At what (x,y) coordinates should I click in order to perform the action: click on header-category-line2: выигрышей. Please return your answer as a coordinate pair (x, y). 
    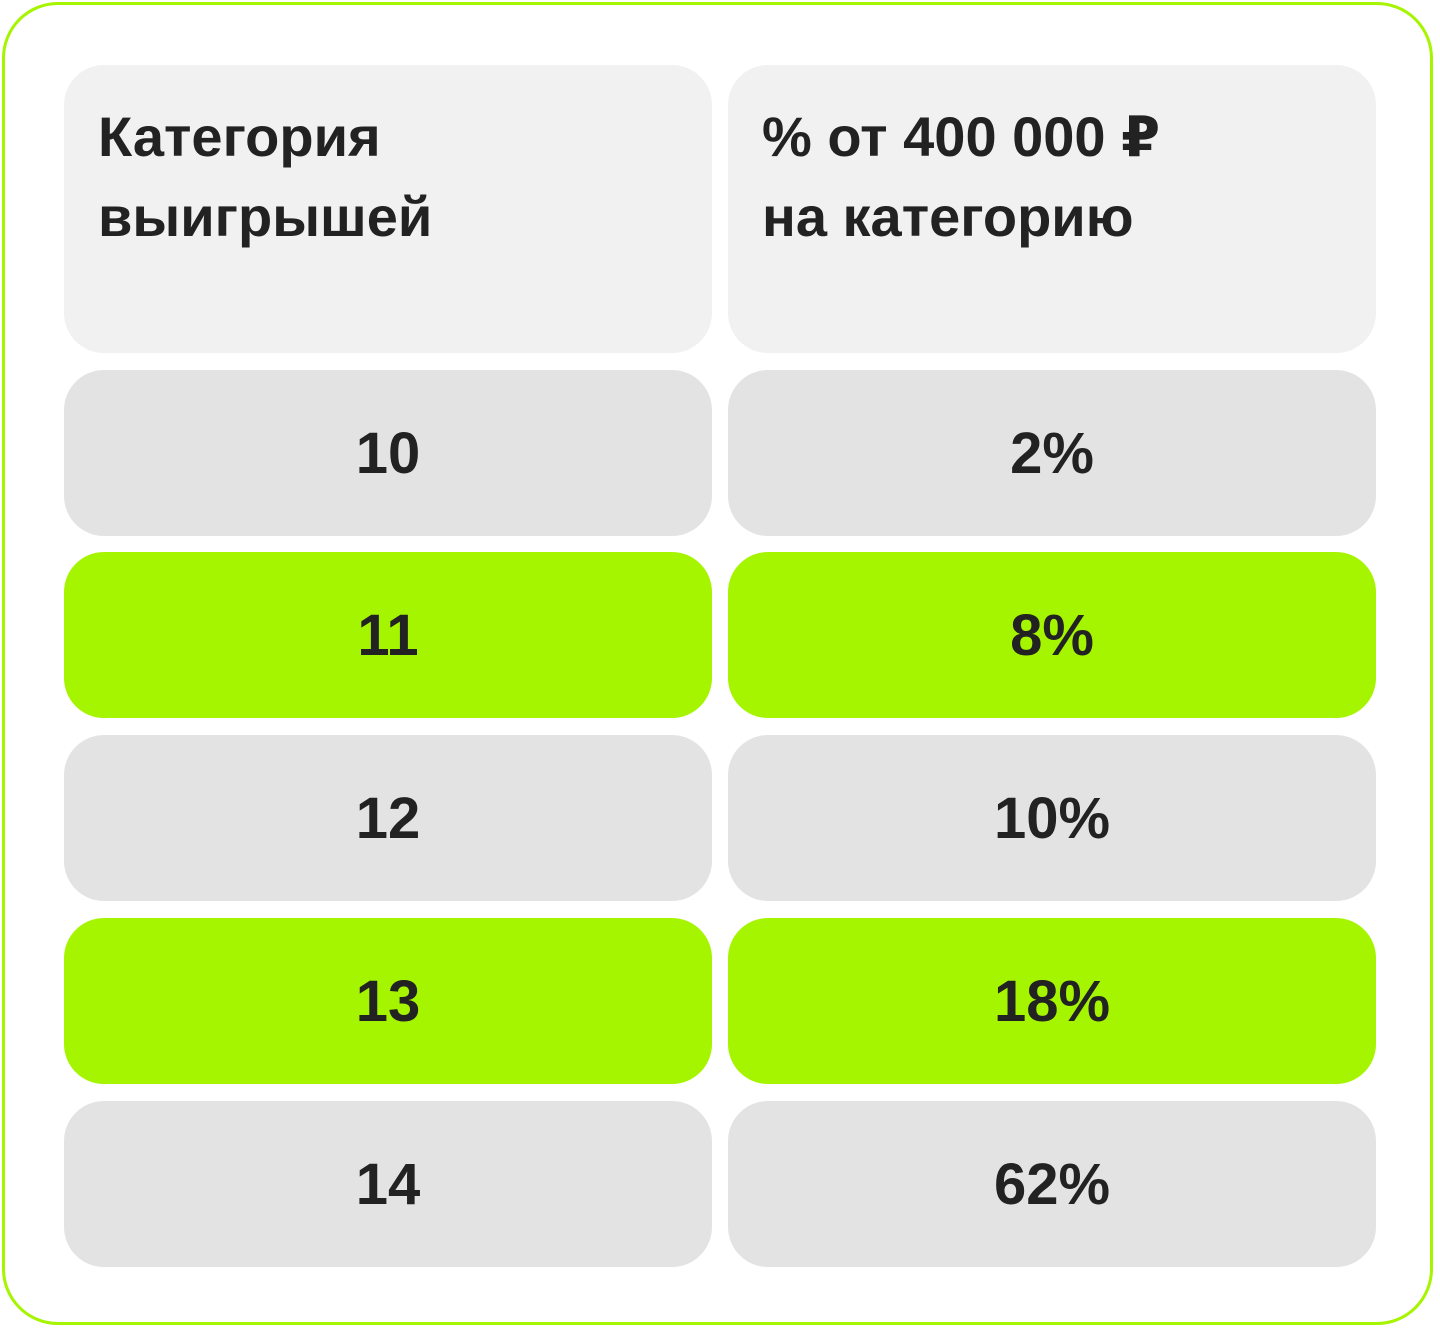
    Looking at the image, I should click on (265, 216).